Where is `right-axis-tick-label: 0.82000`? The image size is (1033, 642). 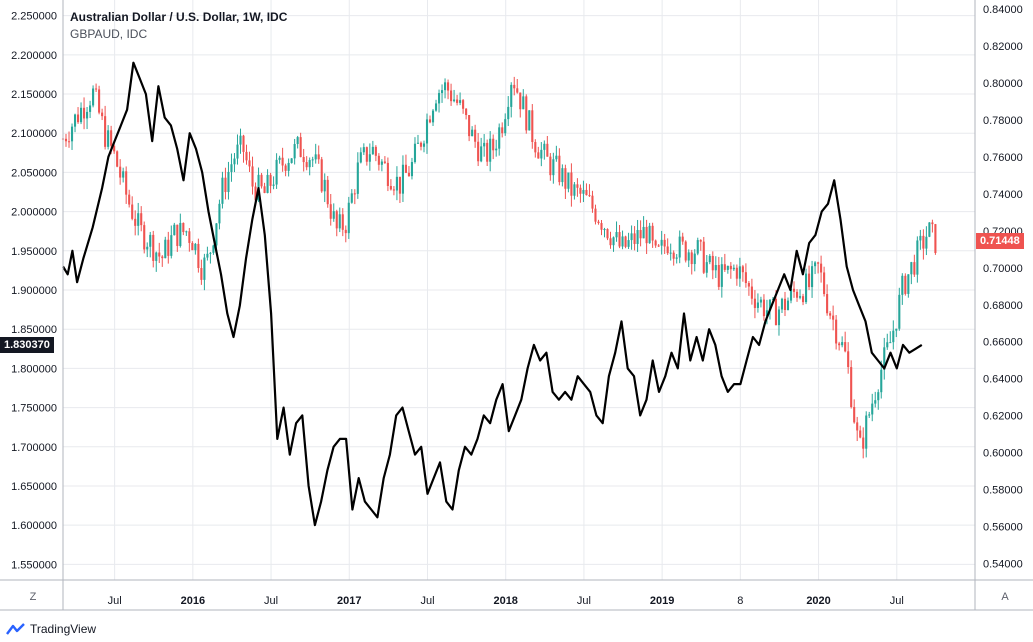 right-axis-tick-label: 0.82000 is located at coordinates (1003, 47).